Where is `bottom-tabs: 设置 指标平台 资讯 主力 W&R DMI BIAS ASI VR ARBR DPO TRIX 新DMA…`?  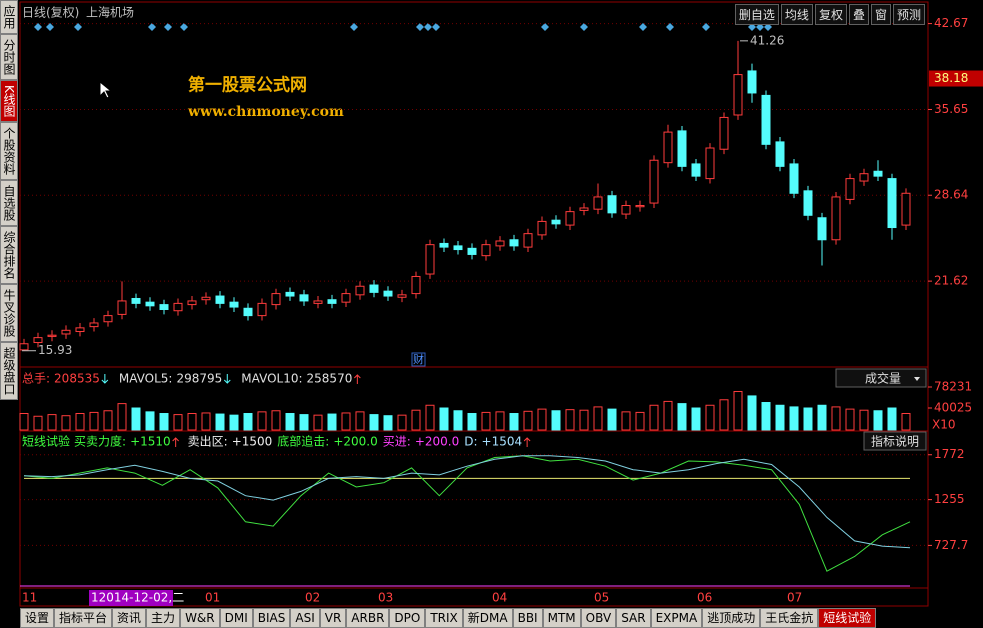 bottom-tabs: 设置 指标平台 资讯 主力 W&R DMI BIAS ASI VR ARBR DPO TRIX 新DMA… is located at coordinates (448, 618).